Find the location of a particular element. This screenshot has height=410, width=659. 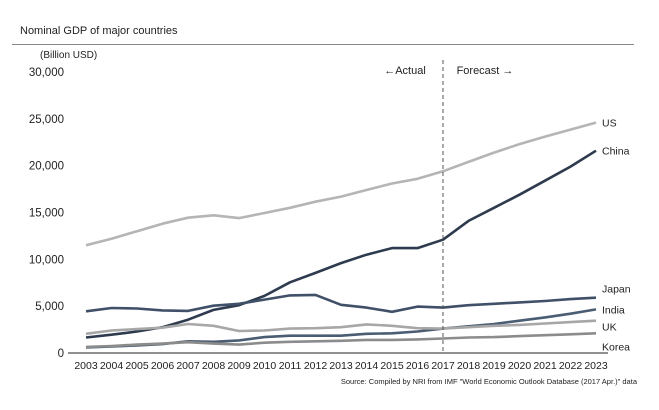

y-tick-label: 5,000 is located at coordinates (49, 307).